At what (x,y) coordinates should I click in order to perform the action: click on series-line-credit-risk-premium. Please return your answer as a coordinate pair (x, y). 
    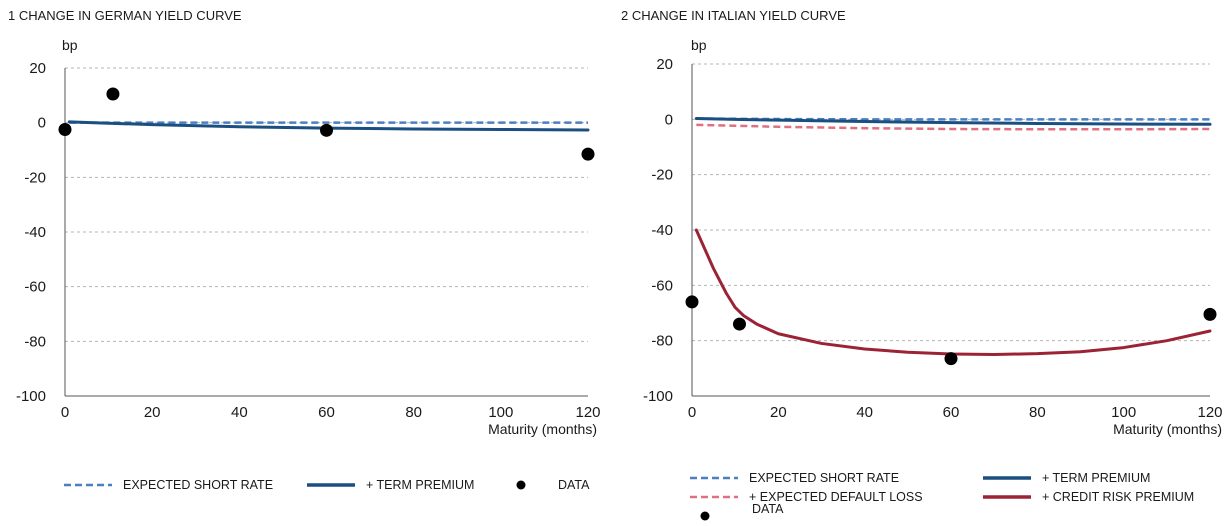
    Looking at the image, I should click on (953, 292).